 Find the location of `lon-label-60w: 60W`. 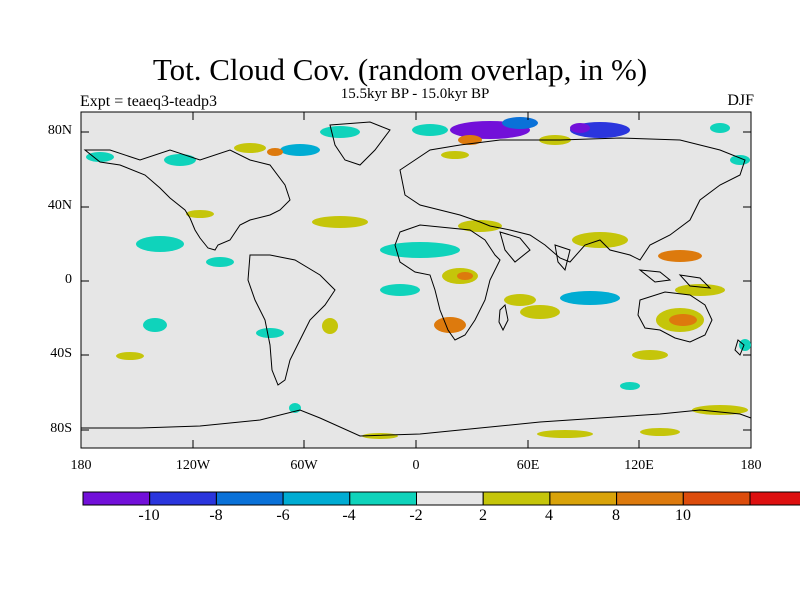

lon-label-60w: 60W is located at coordinates (304, 465).